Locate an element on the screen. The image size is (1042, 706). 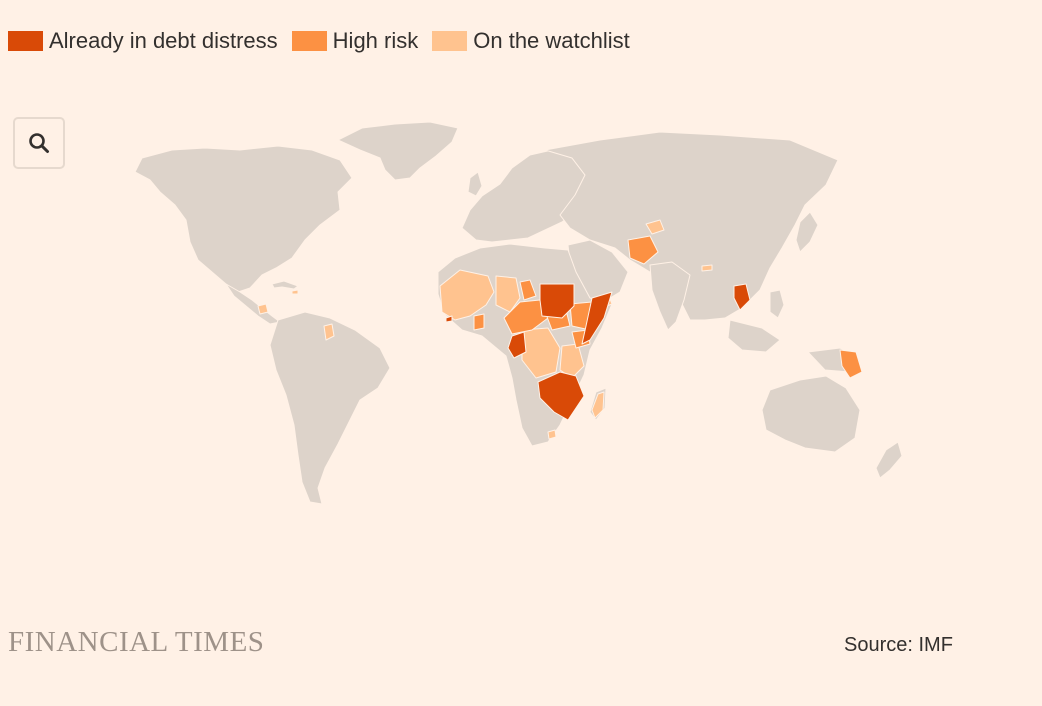
philippines-shape is located at coordinates (777, 304).